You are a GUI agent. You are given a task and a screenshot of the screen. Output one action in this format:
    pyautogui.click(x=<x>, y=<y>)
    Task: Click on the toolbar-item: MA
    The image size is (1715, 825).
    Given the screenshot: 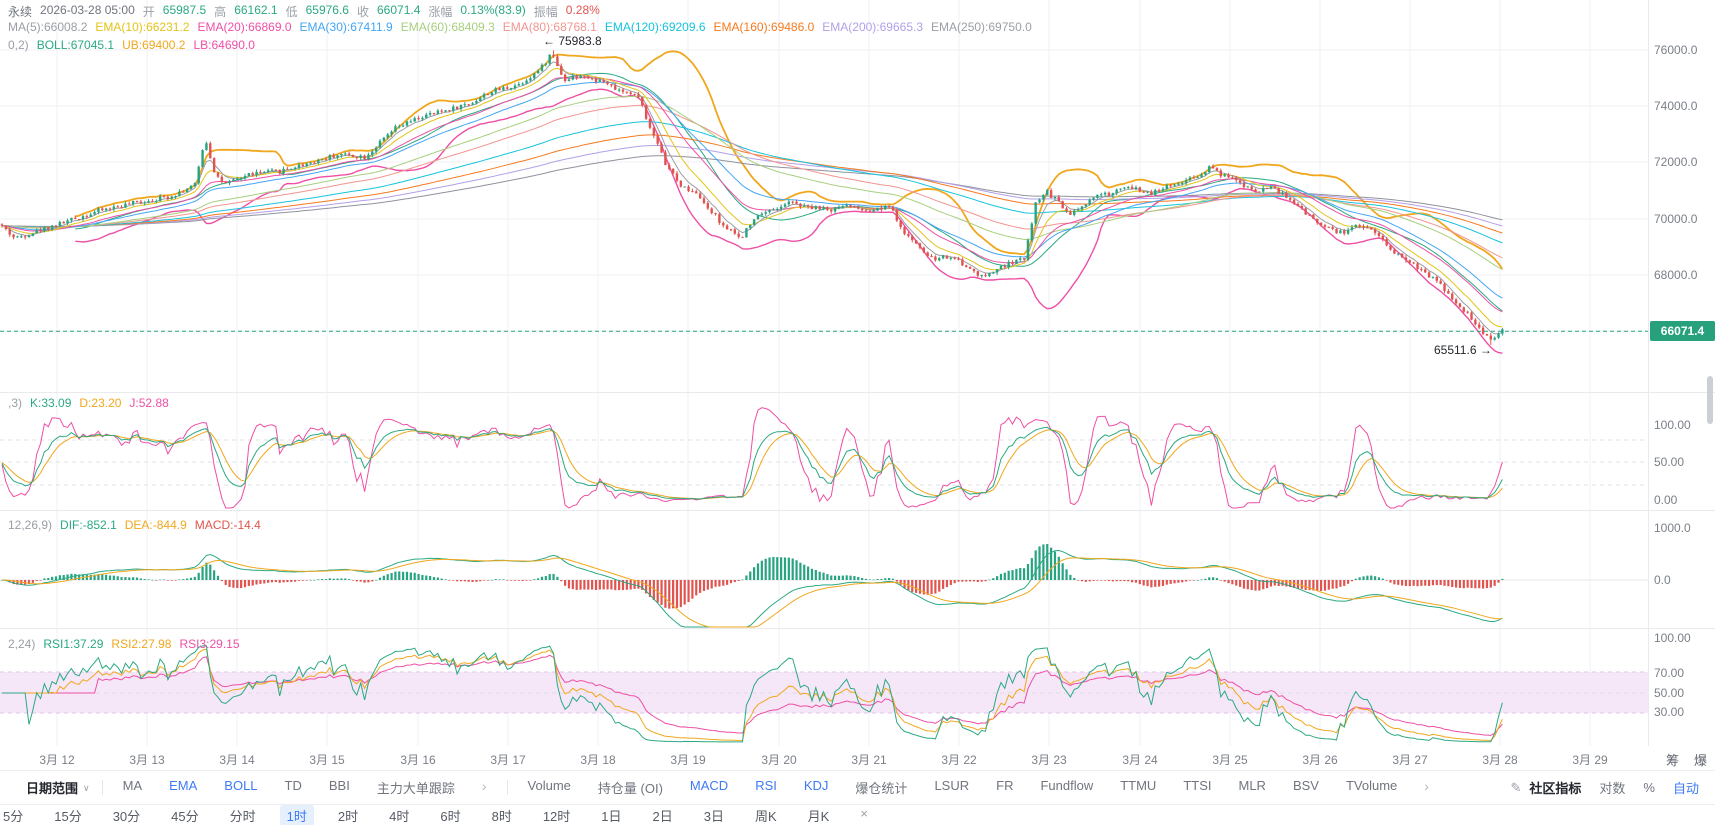 What is the action you would take?
    pyautogui.click(x=132, y=785)
    